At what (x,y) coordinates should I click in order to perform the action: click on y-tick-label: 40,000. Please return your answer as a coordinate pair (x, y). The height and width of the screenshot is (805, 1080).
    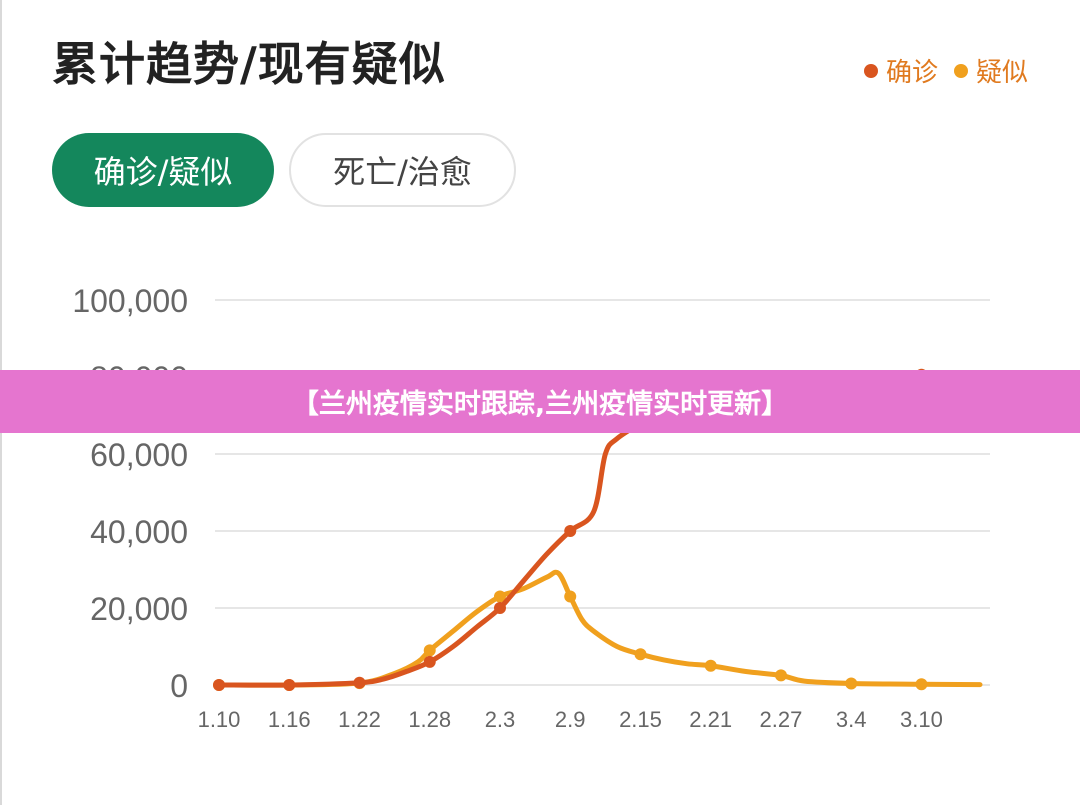
    Looking at the image, I should click on (139, 532).